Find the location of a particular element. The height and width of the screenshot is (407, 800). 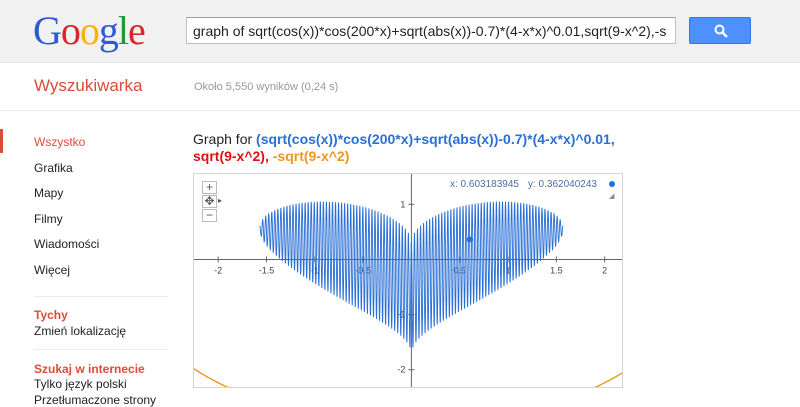

location-heading: Tychy is located at coordinates (51, 315).